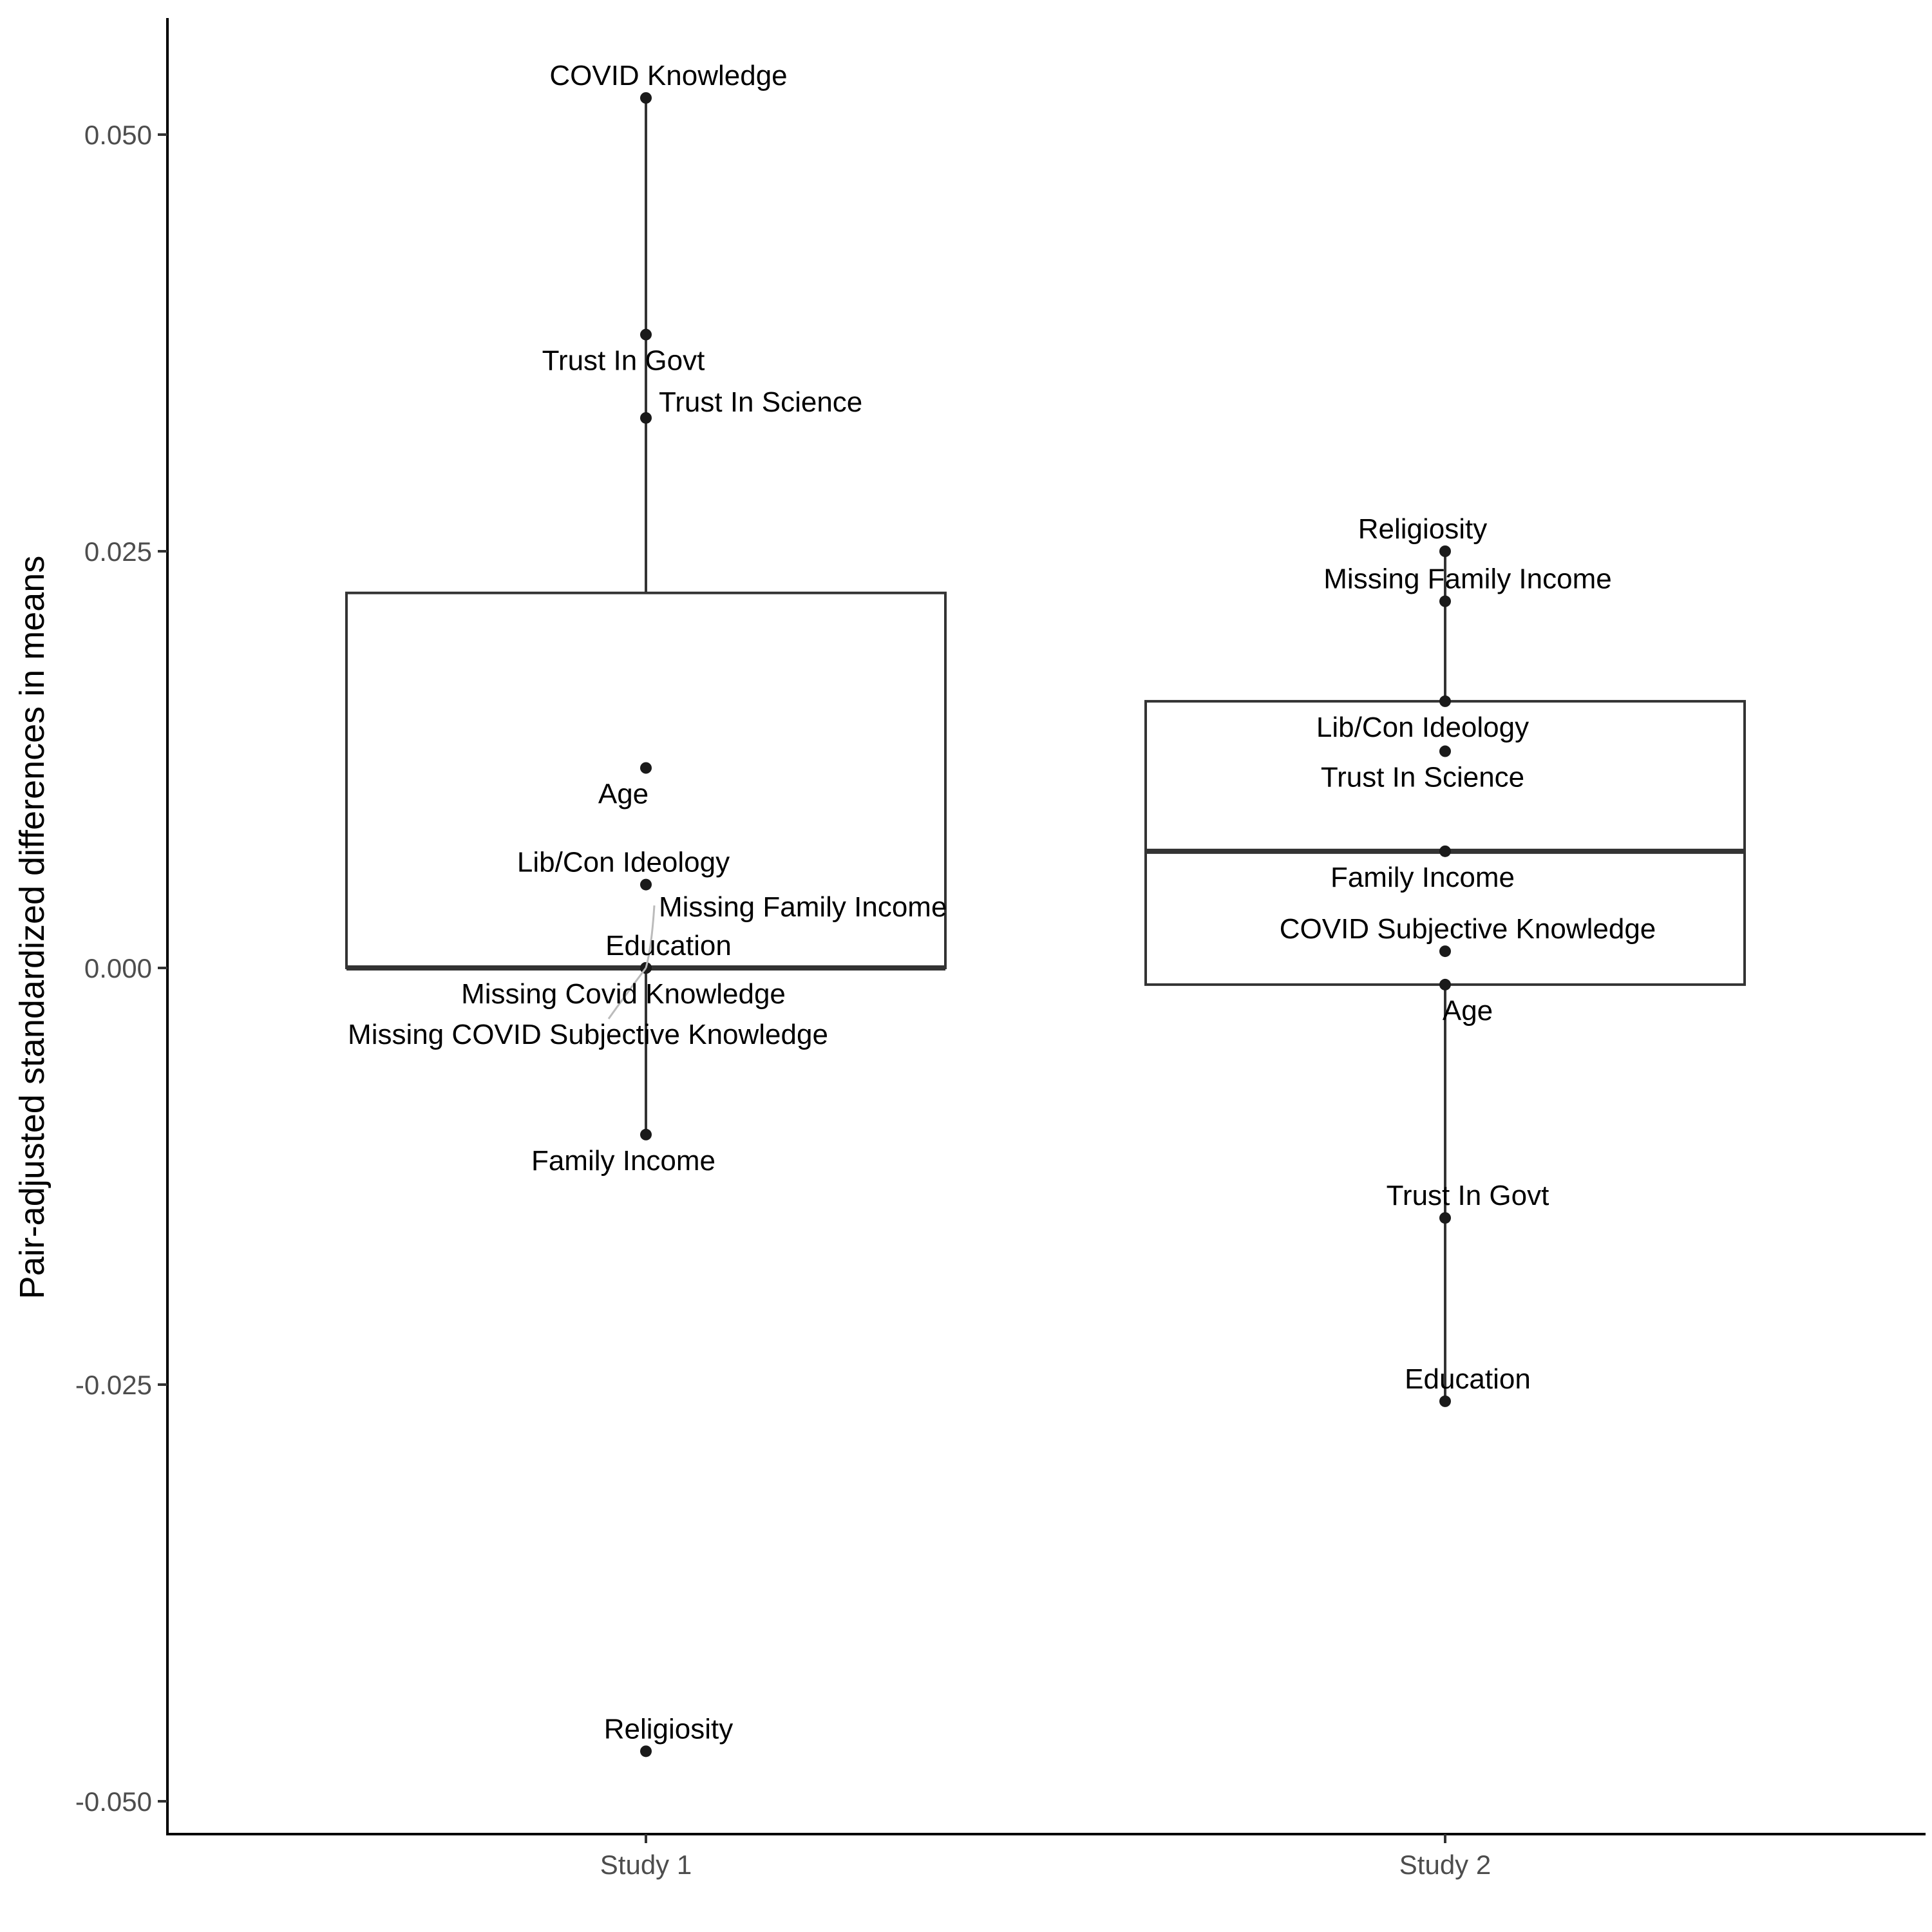 This screenshot has height=1932, width=1932. I want to click on data-point-label: Missing COVID Subjective Knowledge, so click(588, 1034).